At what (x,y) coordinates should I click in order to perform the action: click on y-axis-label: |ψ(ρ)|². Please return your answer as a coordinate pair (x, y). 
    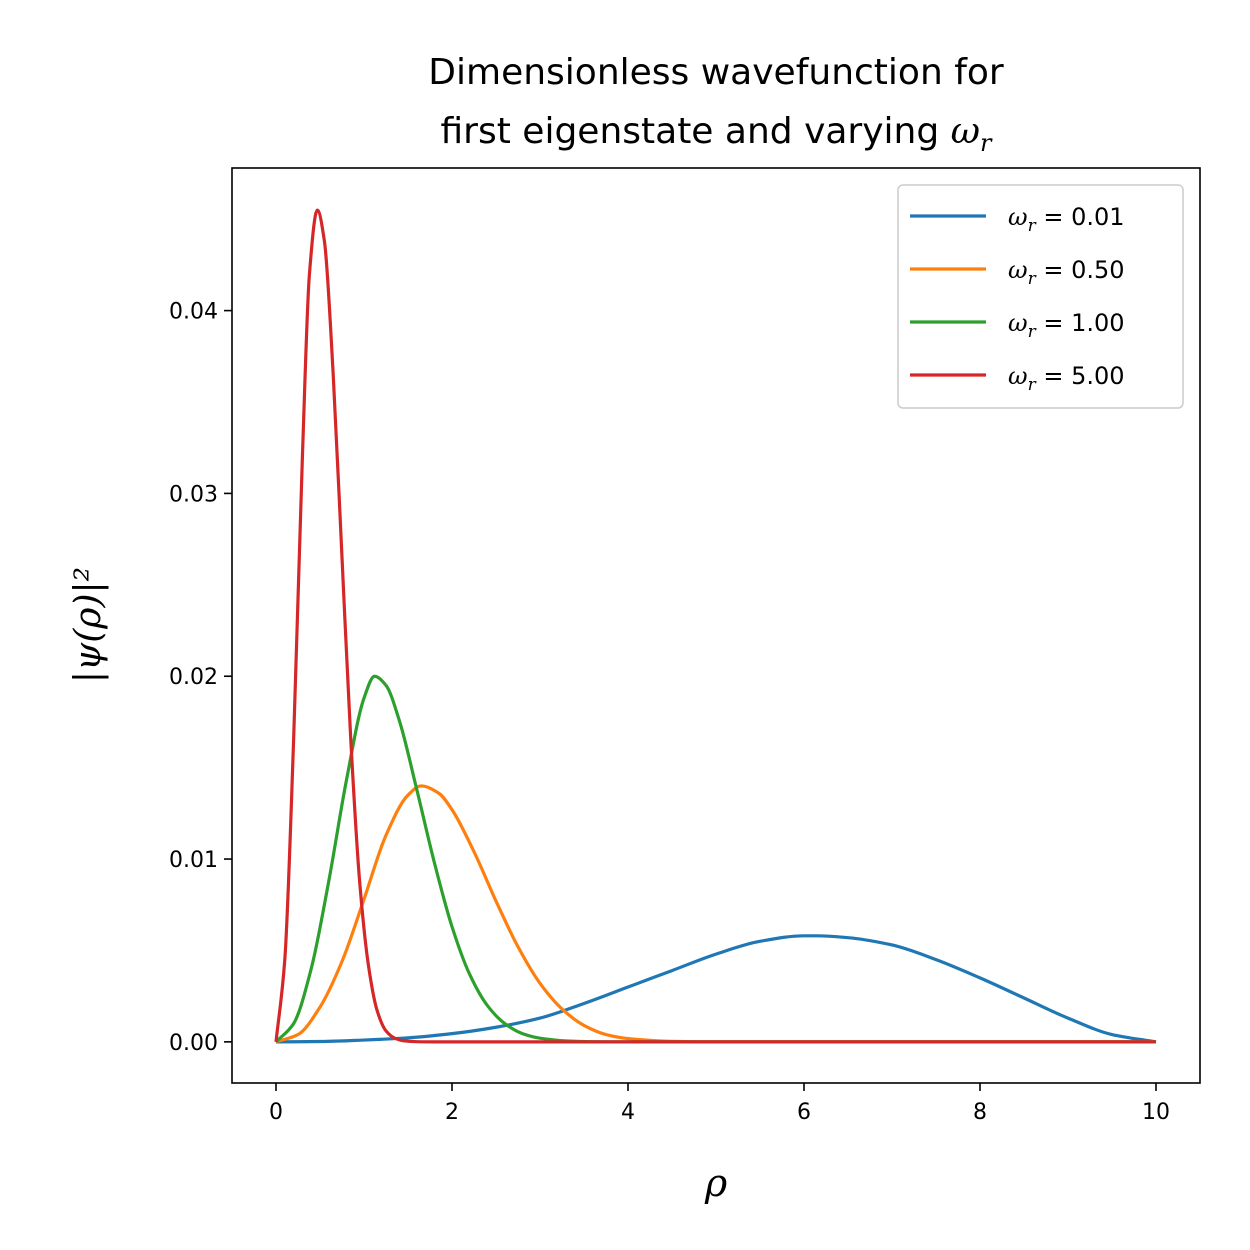
    Looking at the image, I should click on (88, 625).